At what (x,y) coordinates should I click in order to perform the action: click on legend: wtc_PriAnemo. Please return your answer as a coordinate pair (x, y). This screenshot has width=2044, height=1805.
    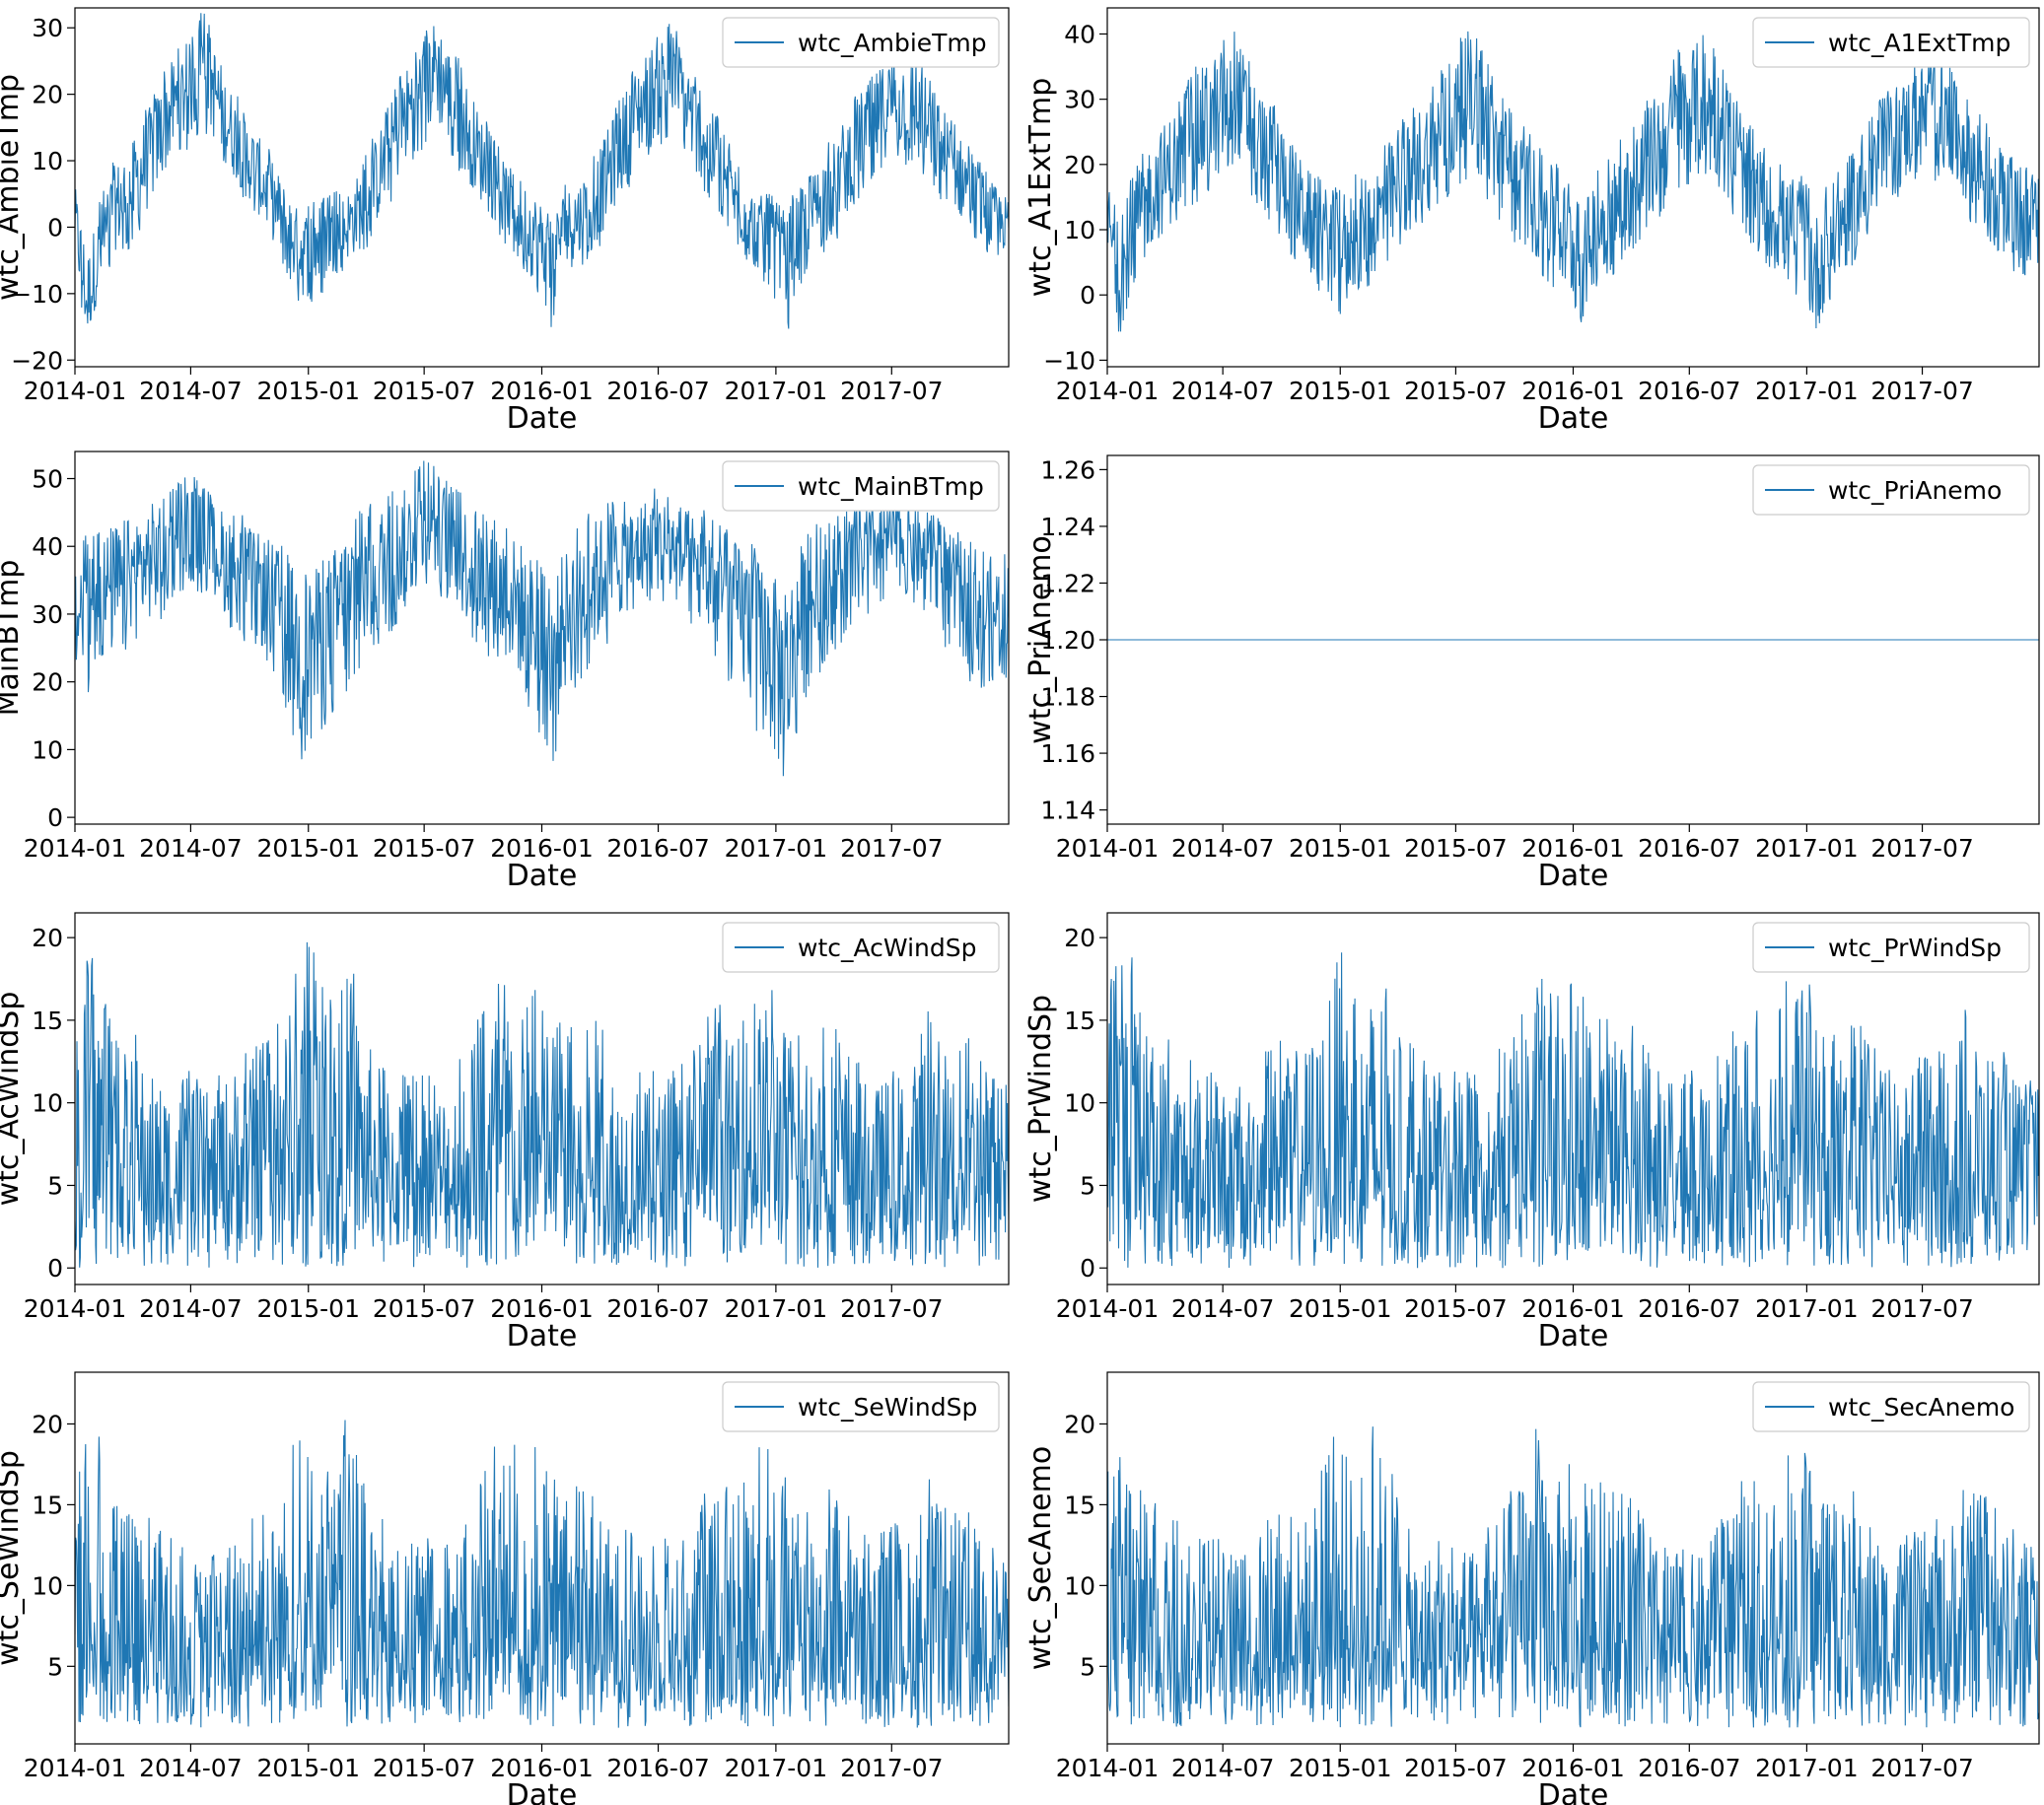
    Looking at the image, I should click on (1891, 490).